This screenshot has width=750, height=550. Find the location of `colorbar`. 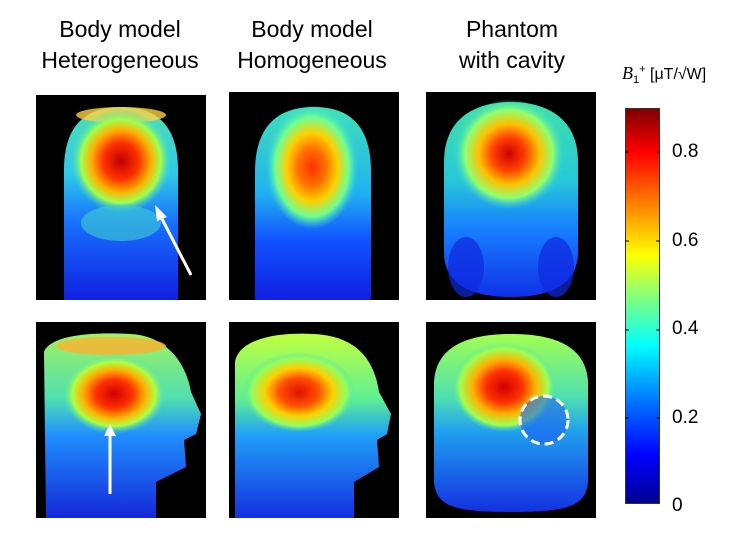

colorbar is located at coordinates (642, 306).